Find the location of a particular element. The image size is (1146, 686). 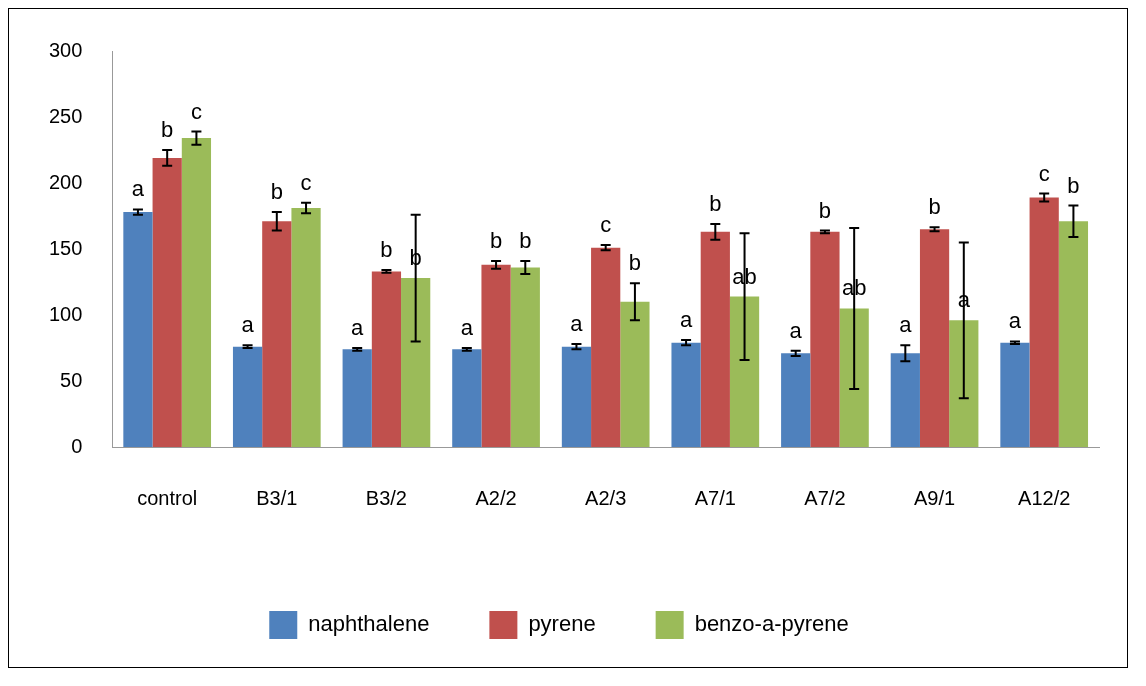

y-tick-label: 0 is located at coordinates (77, 445).